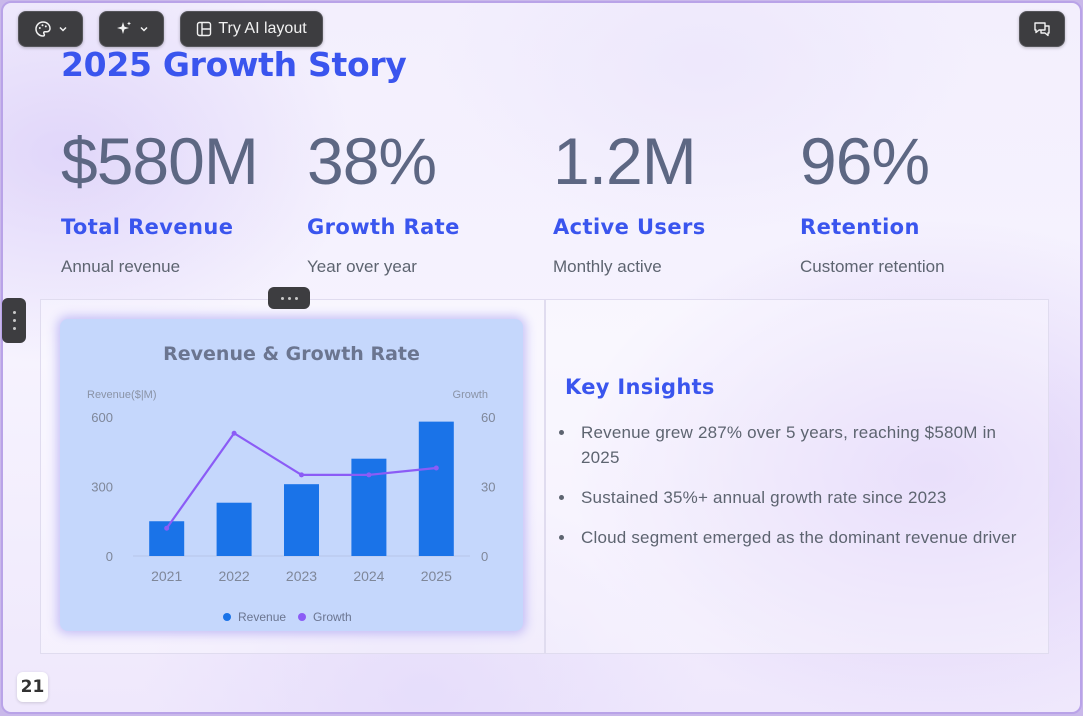 The height and width of the screenshot is (716, 1083). What do you see at coordinates (436, 576) in the screenshot?
I see `x-tick-label: 2025` at bounding box center [436, 576].